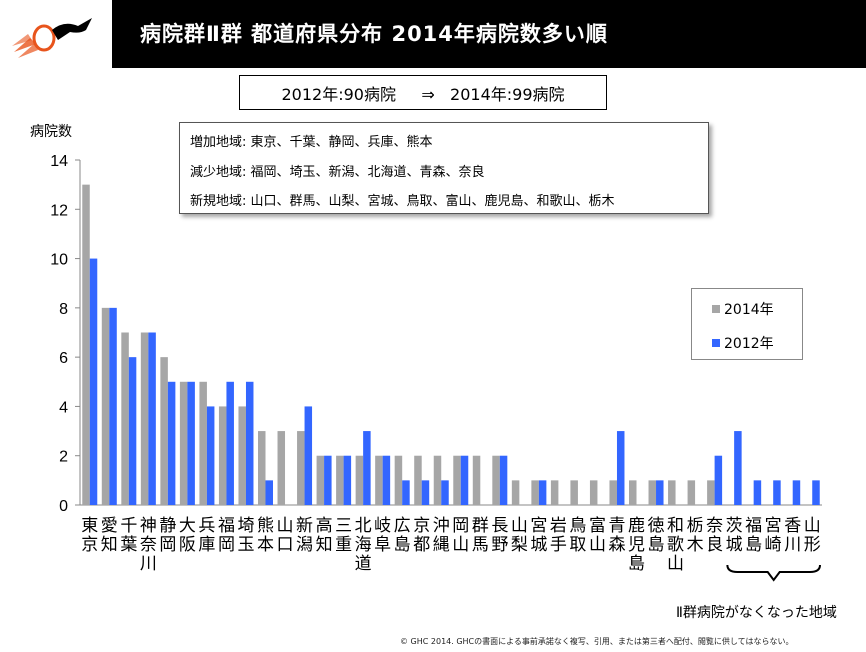 The width and height of the screenshot is (866, 652). What do you see at coordinates (515, 492) in the screenshot?
I see `bar-2014年-山梨` at bounding box center [515, 492].